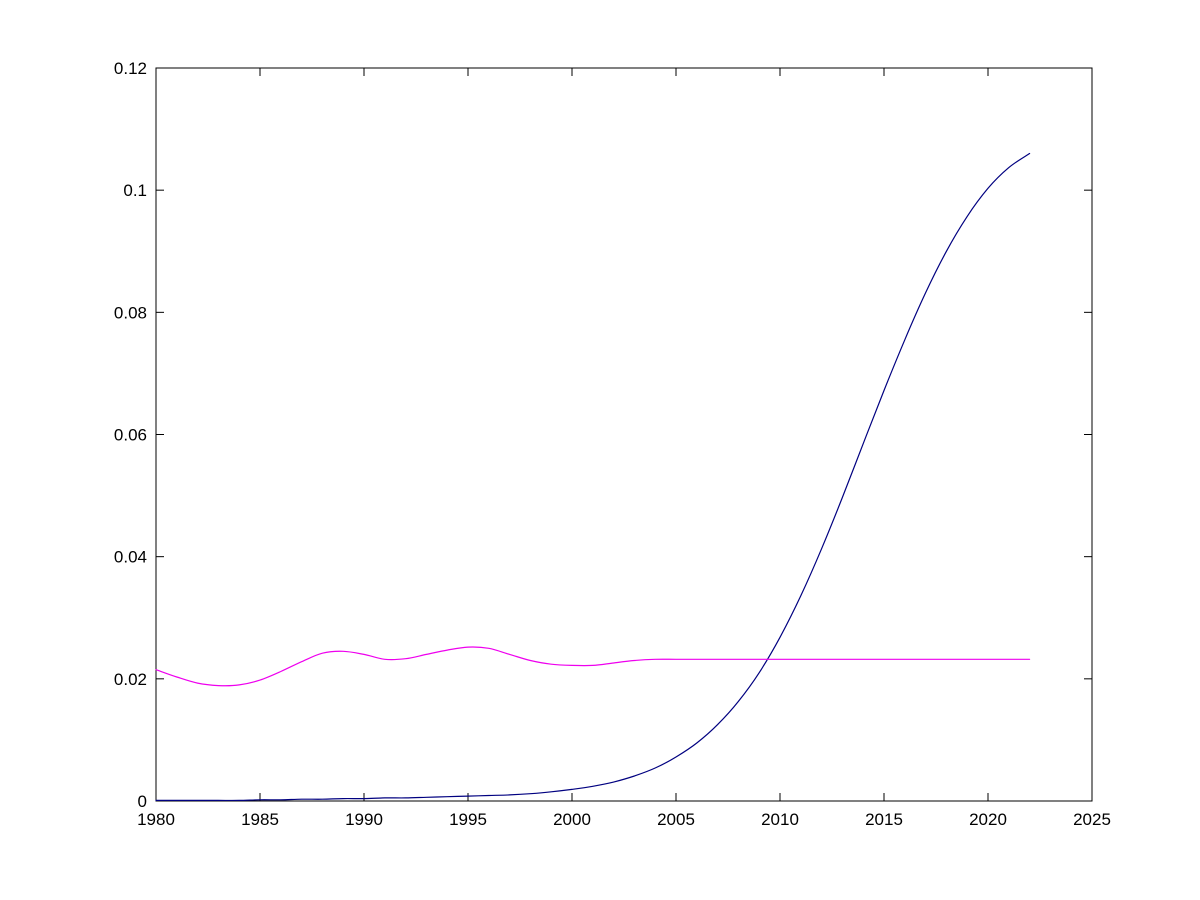  Describe the element at coordinates (130, 435) in the screenshot. I see `y-tick-label: 0.06` at that location.